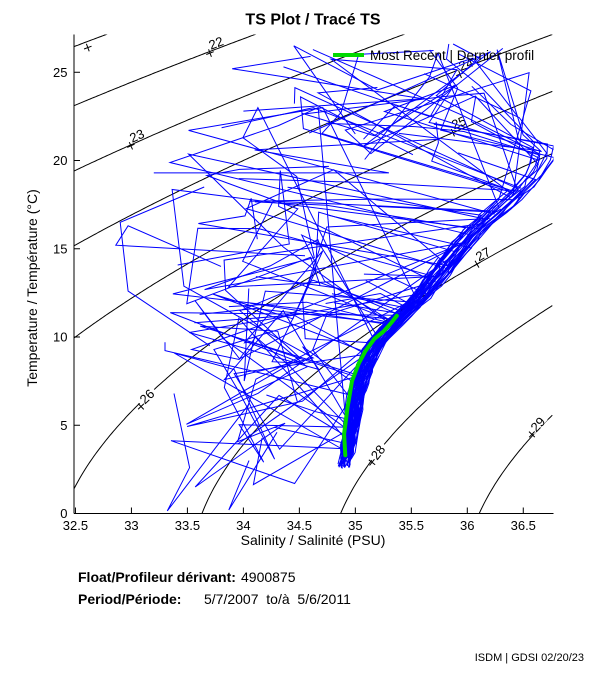 The image size is (611, 675). I want to click on most-recent-profile, so click(370, 385).